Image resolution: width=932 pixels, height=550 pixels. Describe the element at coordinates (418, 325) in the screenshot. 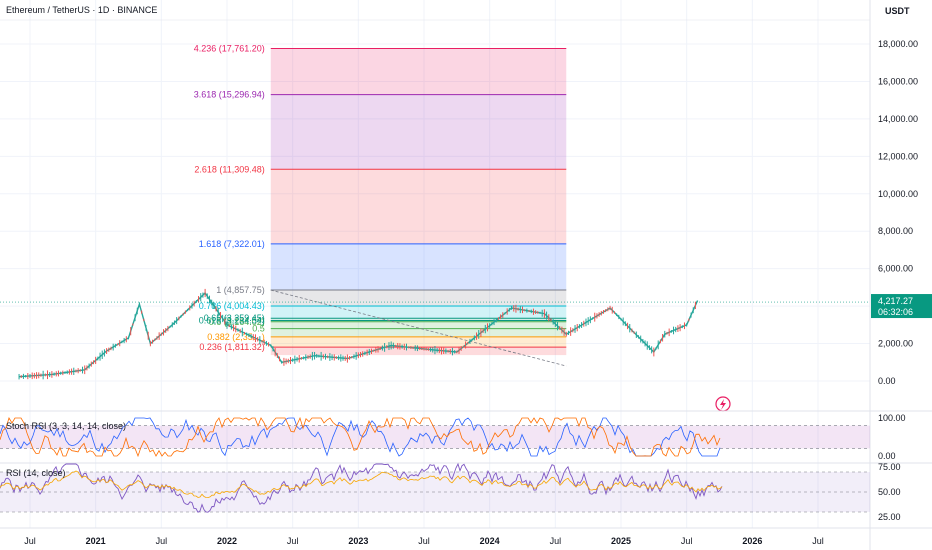

I see `fib-zone-0.6` at that location.